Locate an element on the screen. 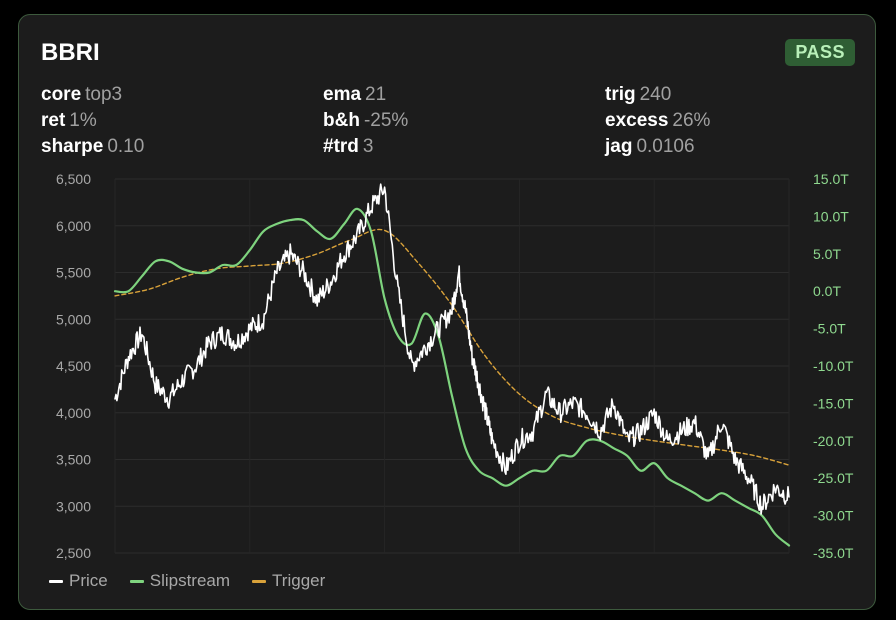  y-left-tick-label: 5,500 is located at coordinates (73, 273).